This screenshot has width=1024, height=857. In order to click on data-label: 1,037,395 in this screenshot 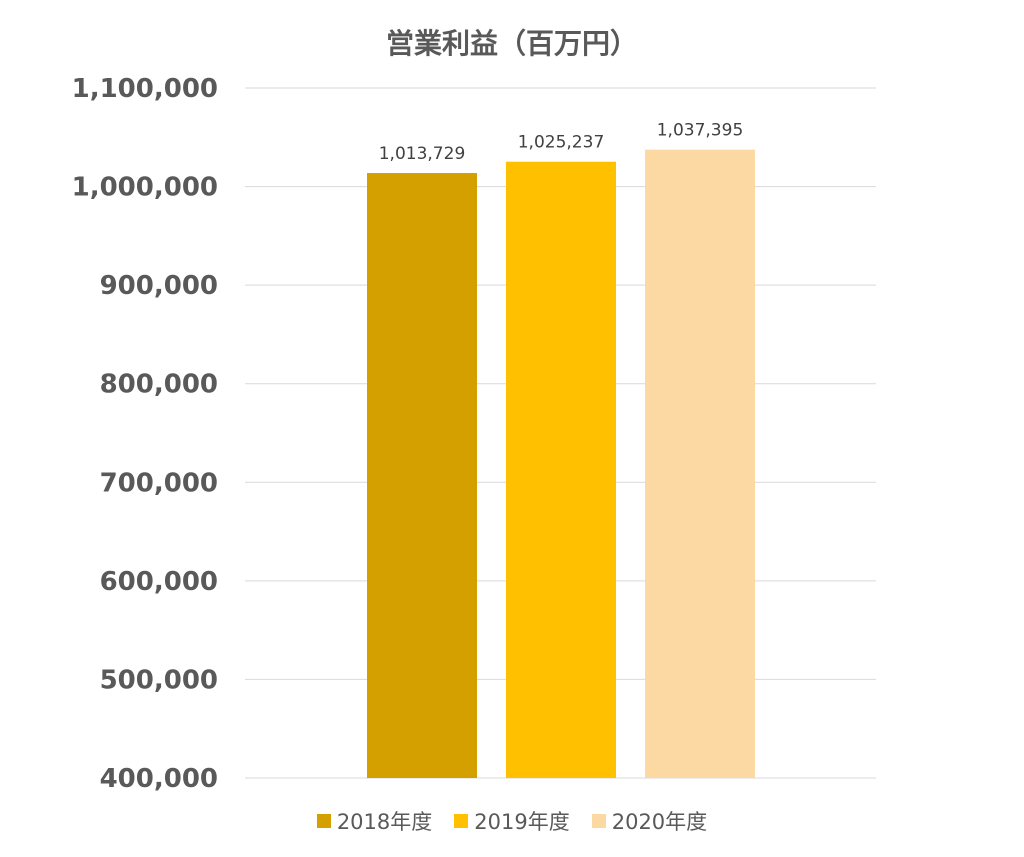, I will do `click(700, 131)`.